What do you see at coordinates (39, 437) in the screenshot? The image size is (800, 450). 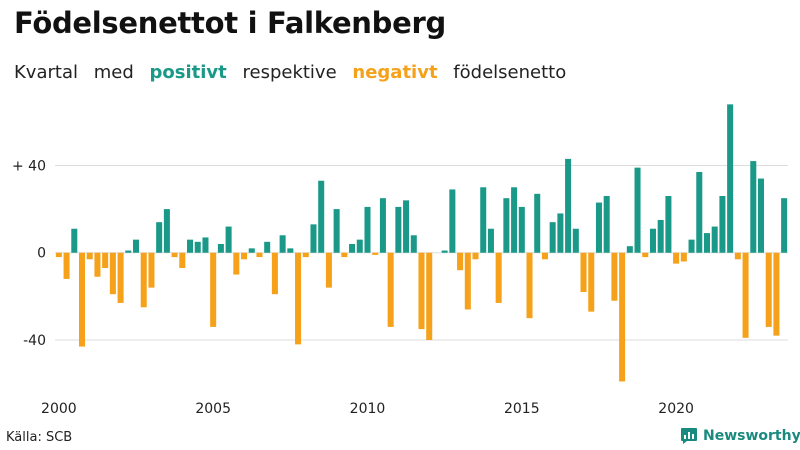 I see `source-note: Källa: SCB` at bounding box center [39, 437].